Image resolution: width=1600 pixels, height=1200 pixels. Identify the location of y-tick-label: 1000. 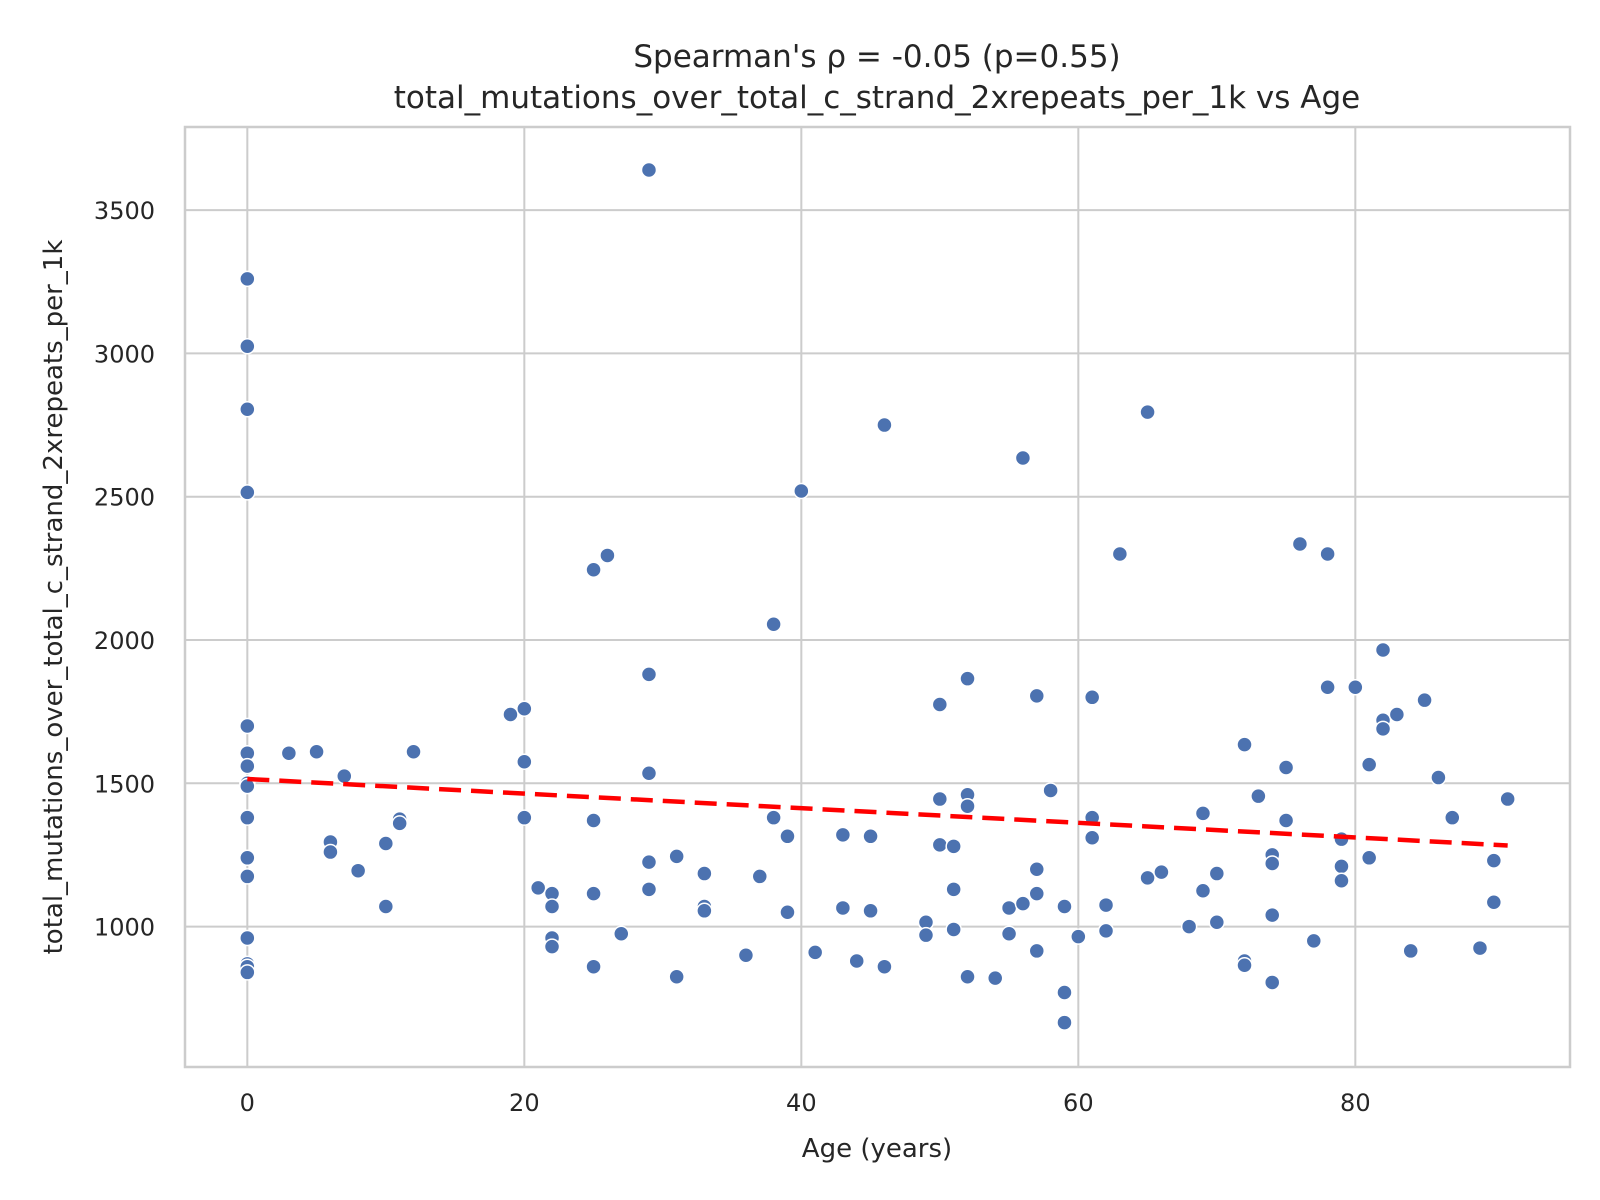
(124, 928).